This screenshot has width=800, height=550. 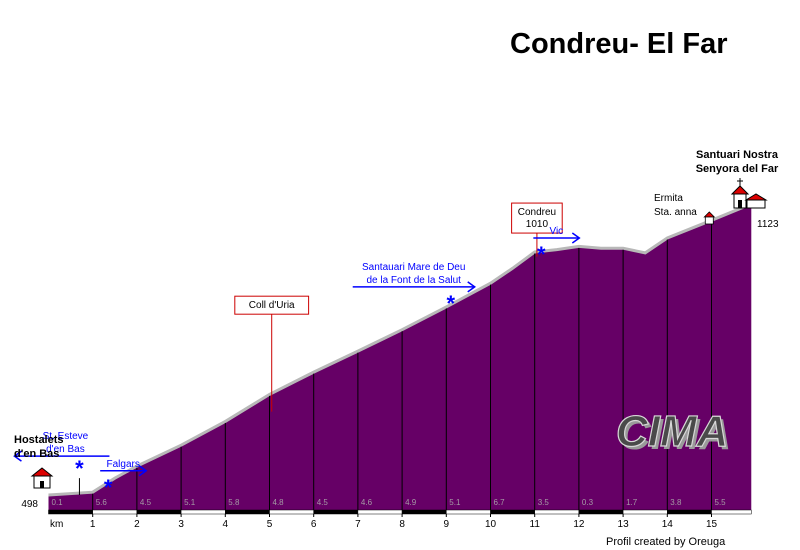 What do you see at coordinates (29, 504) in the screenshot?
I see `start-altitude-label: 498` at bounding box center [29, 504].